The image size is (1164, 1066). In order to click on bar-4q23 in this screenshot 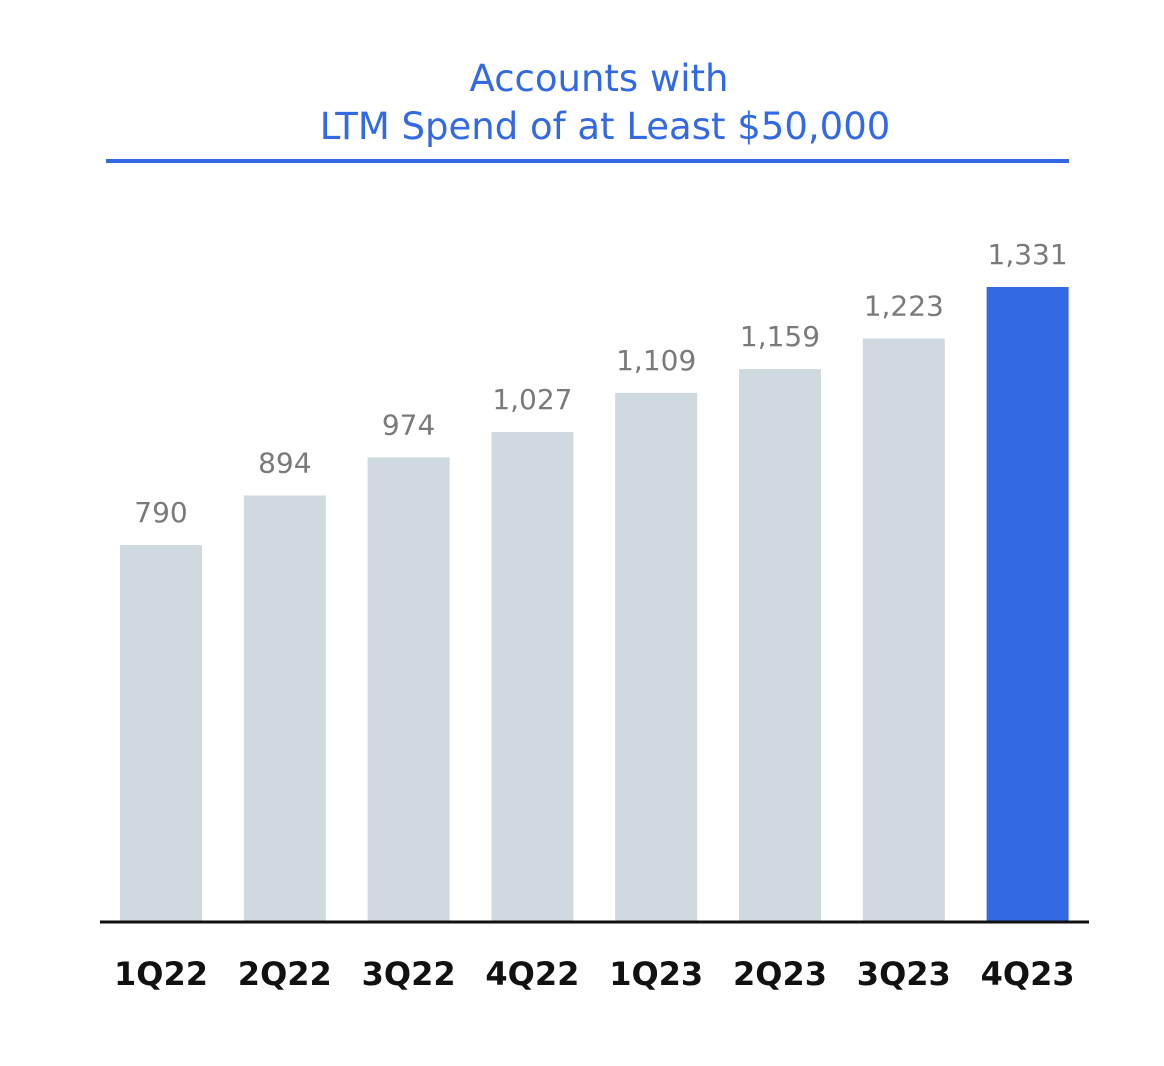, I will do `click(1027, 604)`.